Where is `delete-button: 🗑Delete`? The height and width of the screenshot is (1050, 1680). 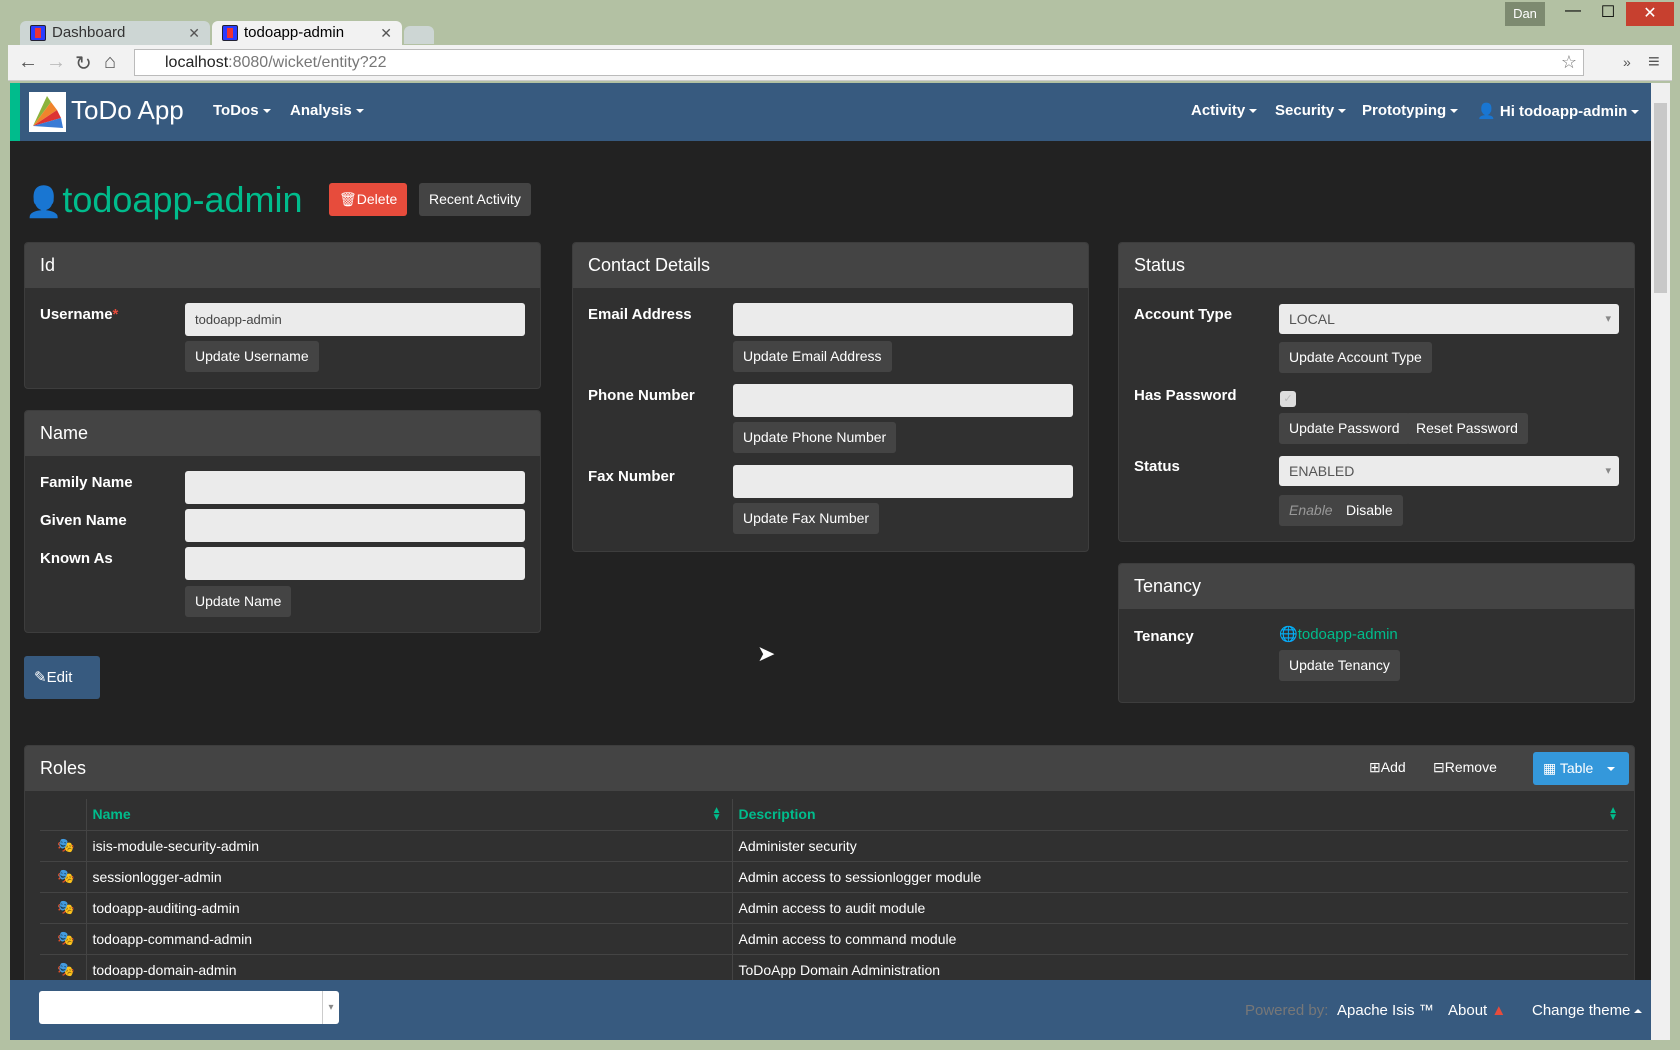 delete-button: 🗑Delete is located at coordinates (368, 199).